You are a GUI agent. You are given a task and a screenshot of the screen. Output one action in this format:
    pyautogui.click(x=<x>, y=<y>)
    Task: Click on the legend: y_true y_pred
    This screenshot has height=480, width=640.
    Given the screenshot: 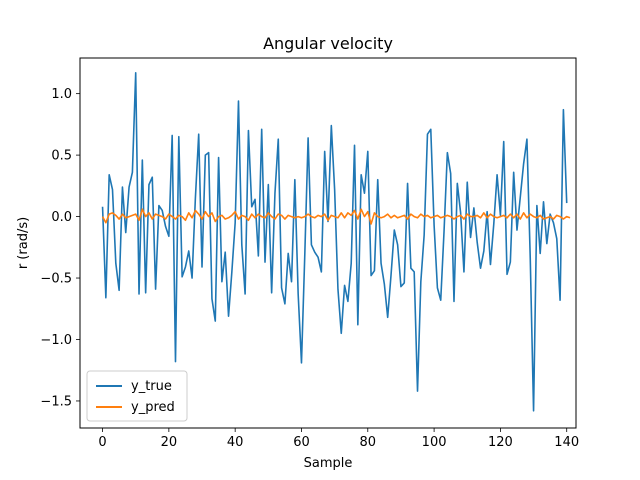 What is the action you would take?
    pyautogui.click(x=137, y=396)
    